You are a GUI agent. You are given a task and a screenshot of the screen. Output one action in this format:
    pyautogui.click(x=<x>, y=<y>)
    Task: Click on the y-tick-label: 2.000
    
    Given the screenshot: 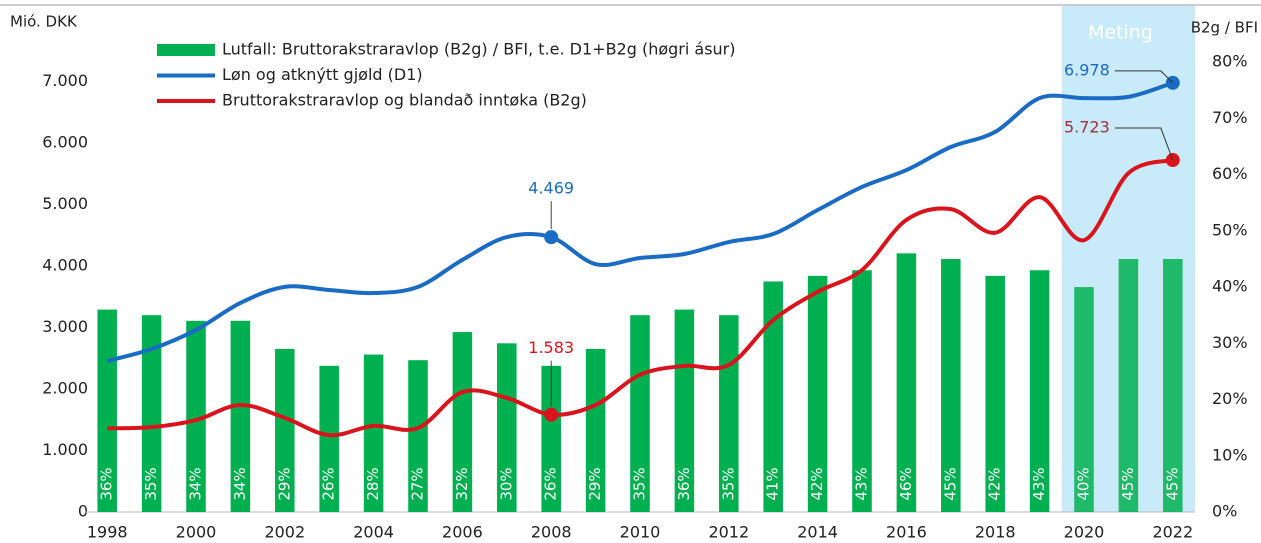 What is the action you would take?
    pyautogui.click(x=65, y=388)
    